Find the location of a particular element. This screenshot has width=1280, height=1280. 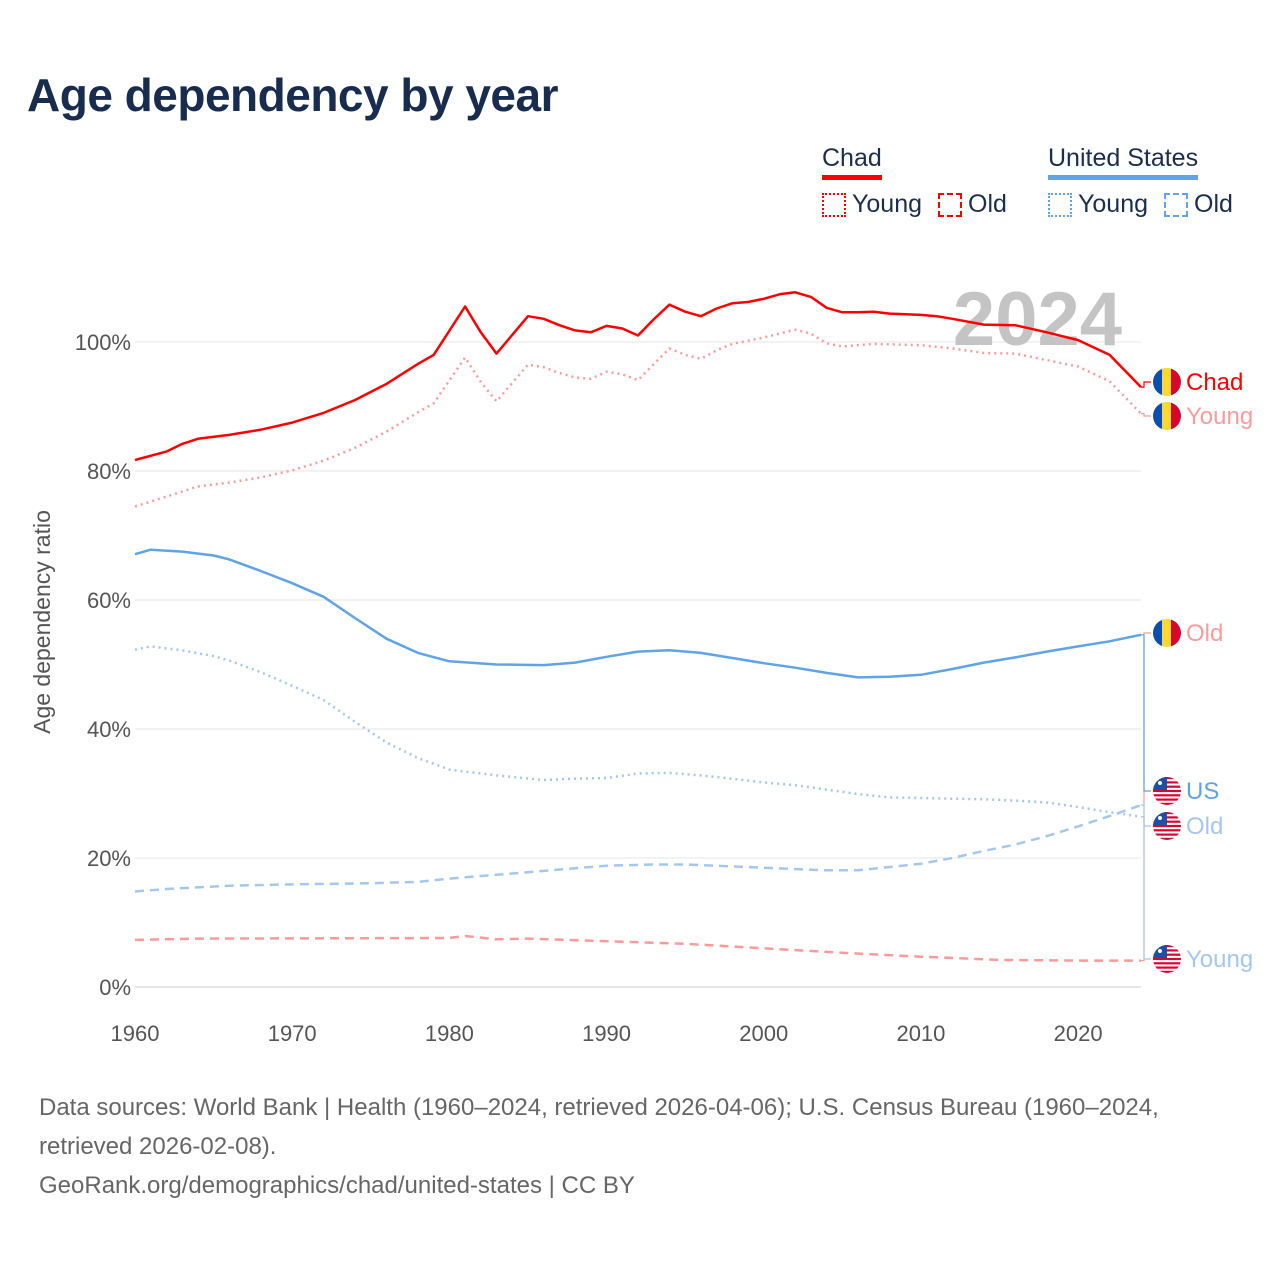

x-tick-label: 2020 is located at coordinates (1078, 1033).